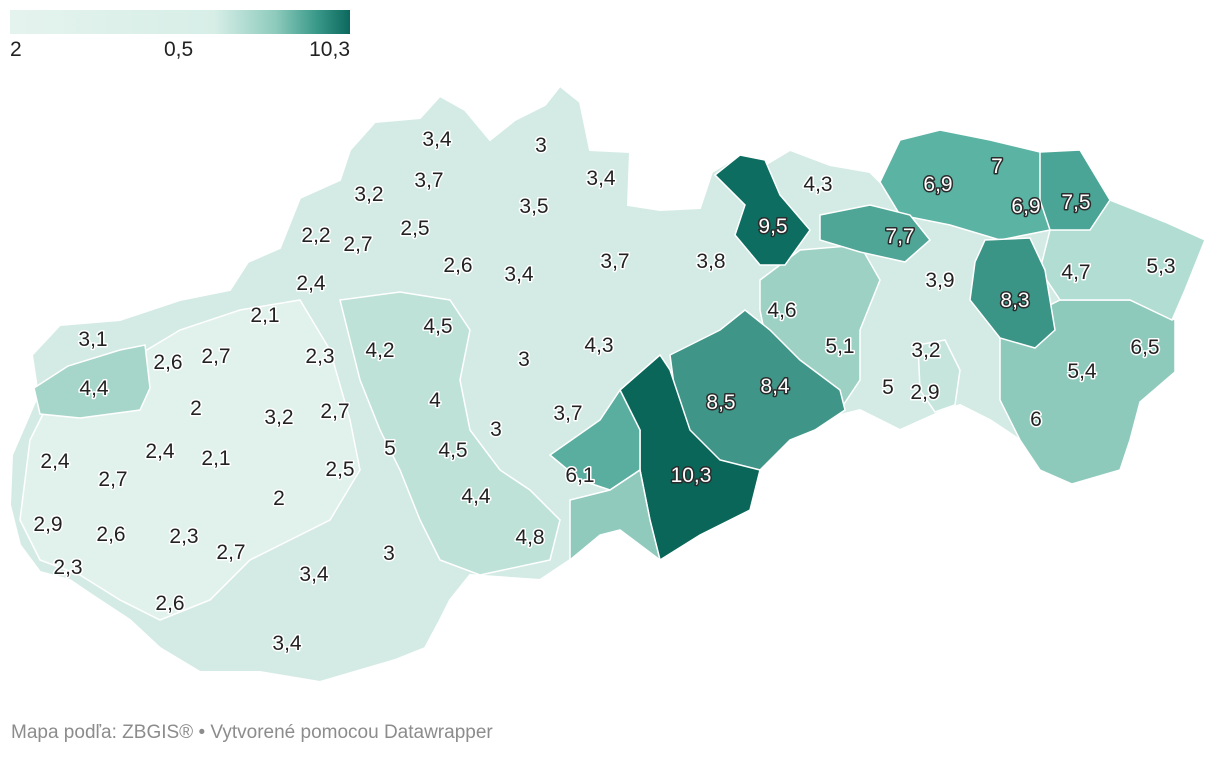 This screenshot has width=1220, height=758. I want to click on district-value-label: 3,9, so click(939, 280).